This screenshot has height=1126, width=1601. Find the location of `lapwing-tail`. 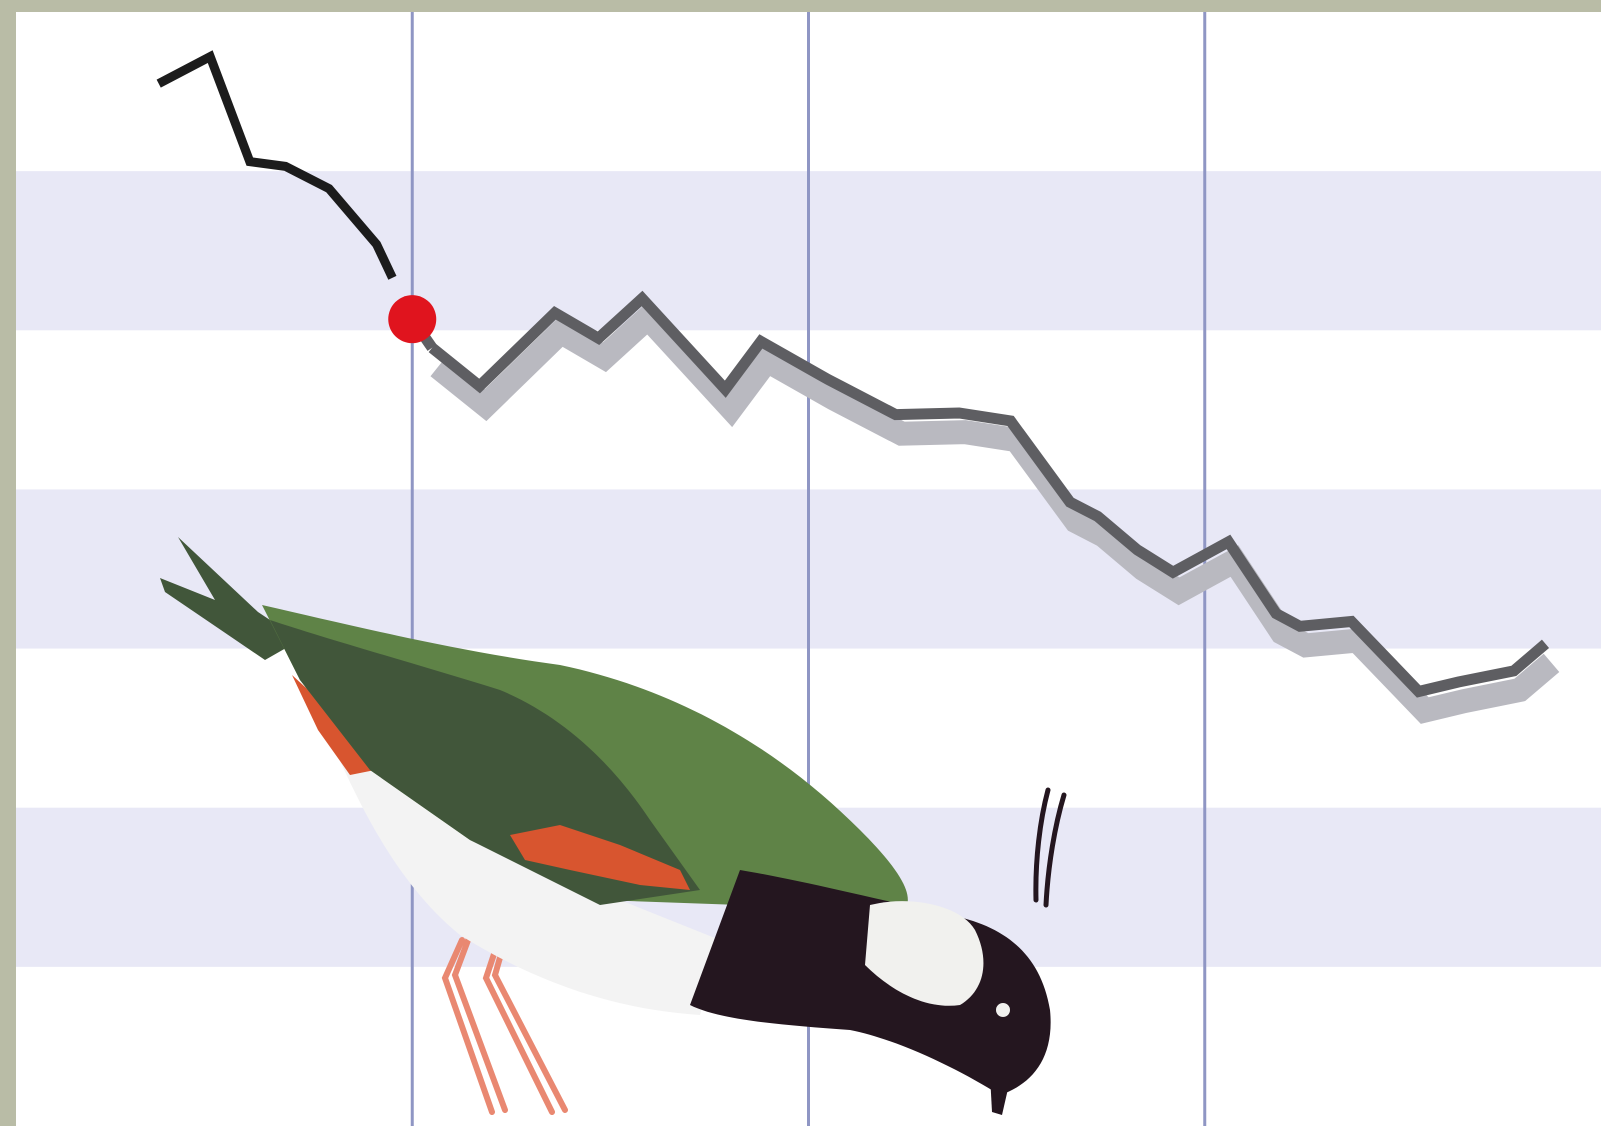

lapwing-tail is located at coordinates (230, 598).